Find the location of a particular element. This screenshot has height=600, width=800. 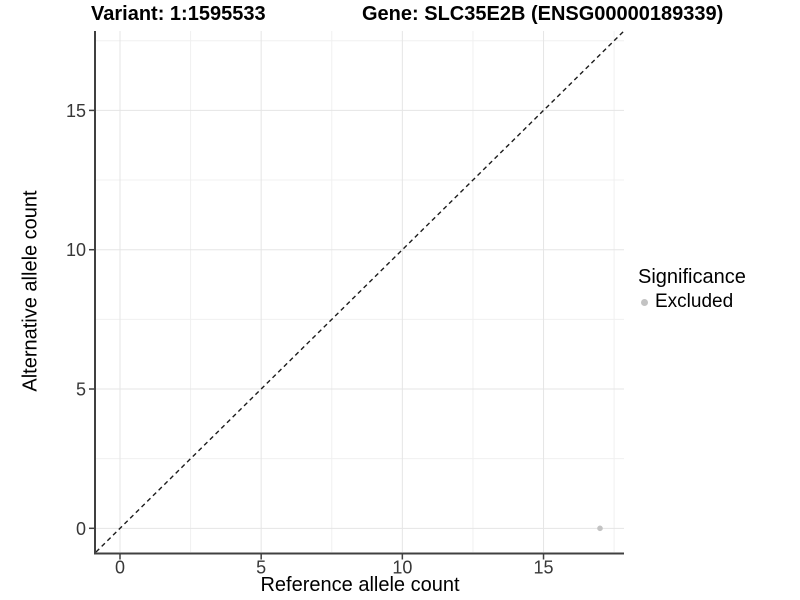

y-tick-label: 5 is located at coordinates (81, 390).